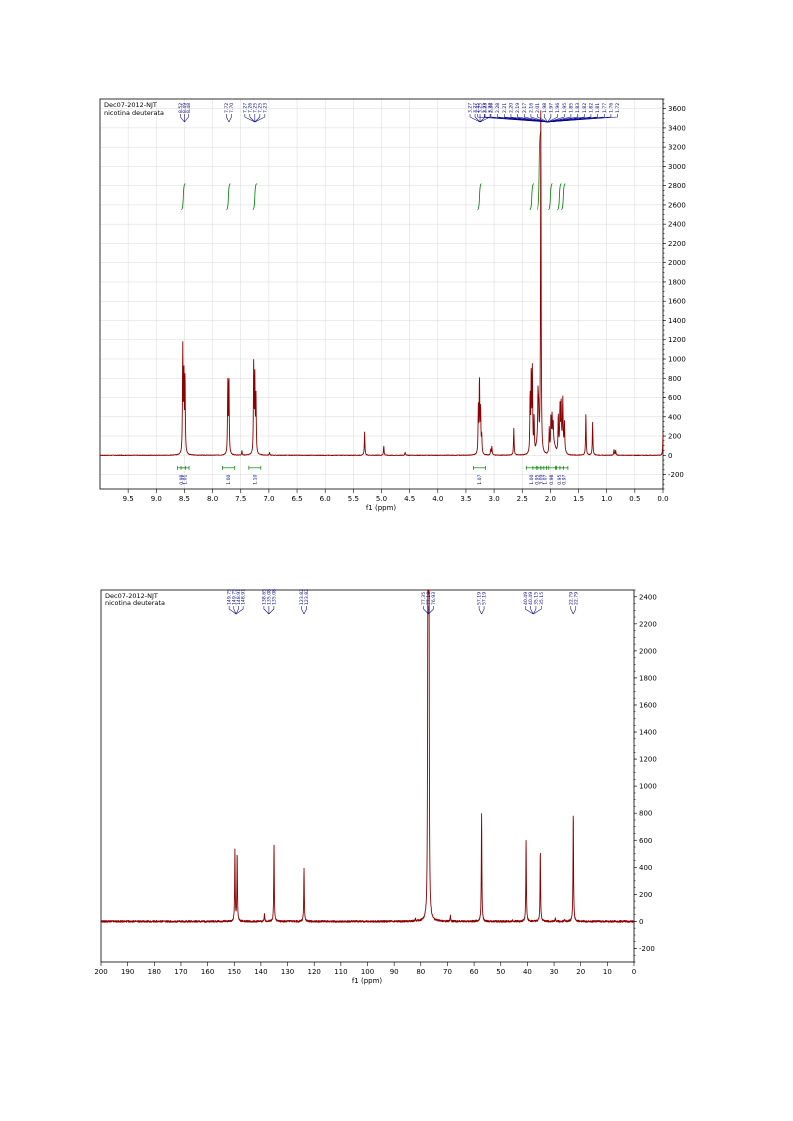 The width and height of the screenshot is (793, 1121). Describe the element at coordinates (648, 624) in the screenshot. I see `y-tick-label: 2200` at that location.